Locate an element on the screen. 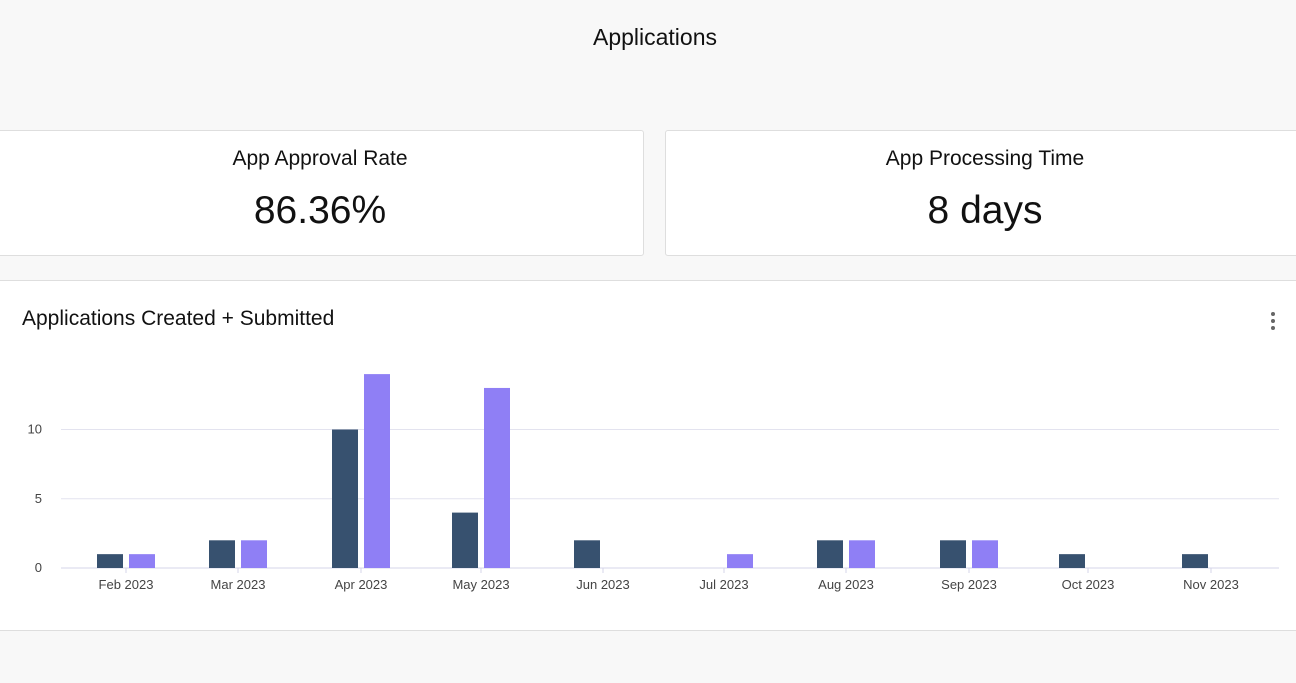 Image resolution: width=1296 pixels, height=683 pixels. chart-title: Applications Created + Submitted is located at coordinates (178, 318).